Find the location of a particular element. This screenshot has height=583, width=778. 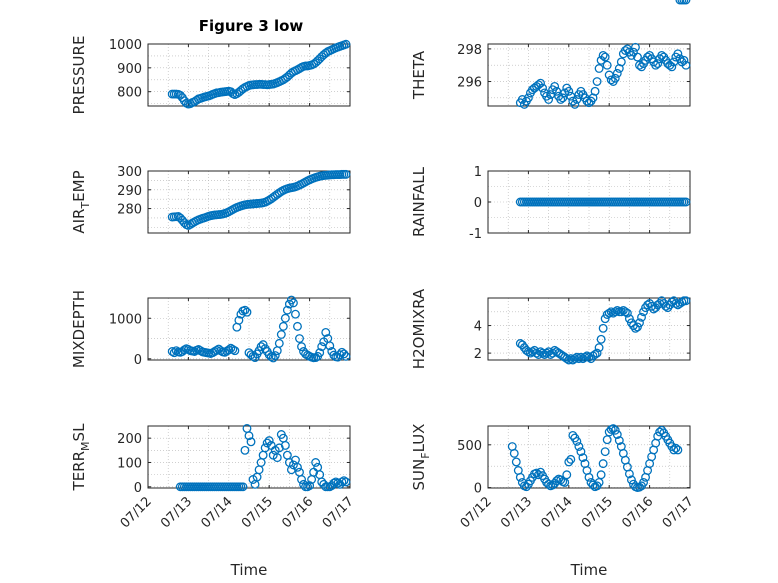

y-tick-label: 100 is located at coordinates (129, 463).